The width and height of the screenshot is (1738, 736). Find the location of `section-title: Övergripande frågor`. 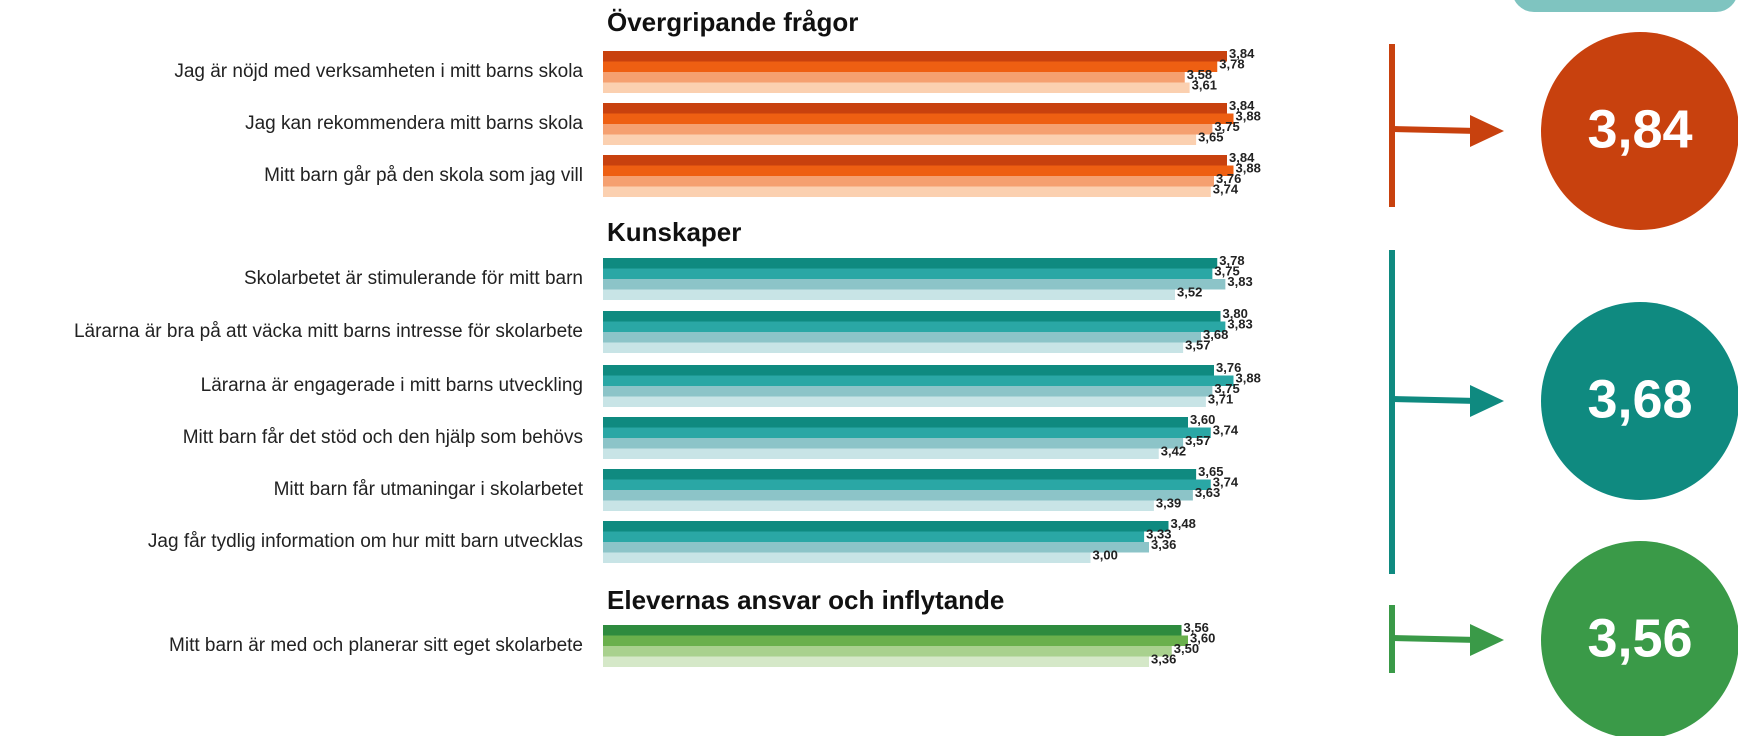

section-title: Övergripande frågor is located at coordinates (732, 22).